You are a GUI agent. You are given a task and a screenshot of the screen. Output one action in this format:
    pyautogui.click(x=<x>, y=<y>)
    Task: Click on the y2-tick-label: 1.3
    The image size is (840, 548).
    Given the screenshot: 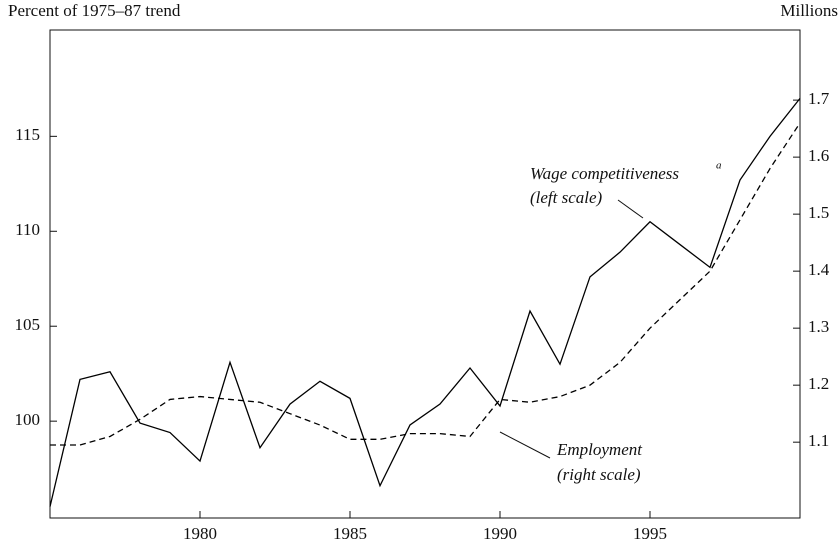 What is the action you would take?
    pyautogui.click(x=818, y=326)
    